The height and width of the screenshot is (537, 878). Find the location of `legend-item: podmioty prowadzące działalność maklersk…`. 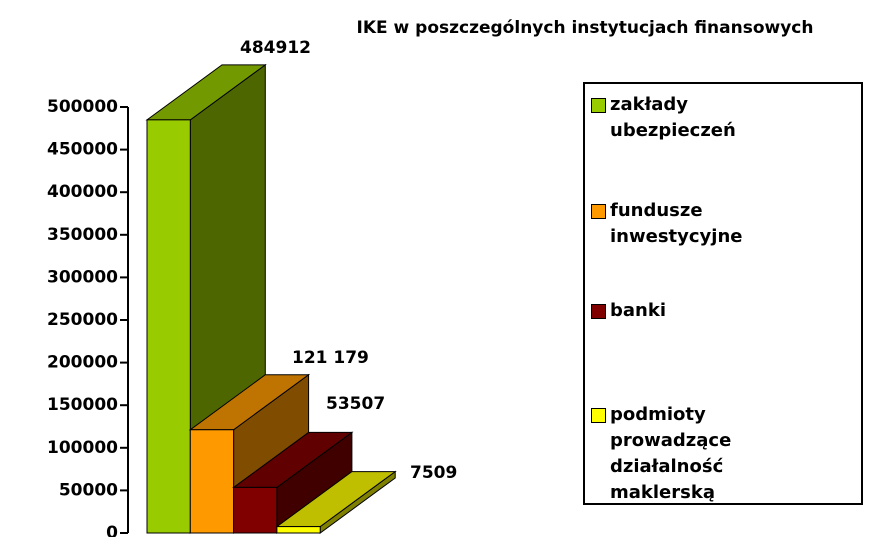

legend-item: podmioty prowadzące działalność maklersk… is located at coordinates (685, 454).